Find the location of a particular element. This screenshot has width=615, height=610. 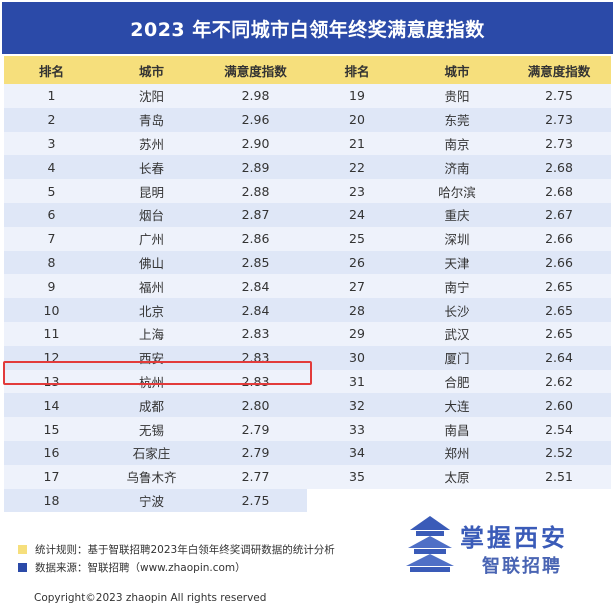

score-cell: 2.67 is located at coordinates (559, 214).